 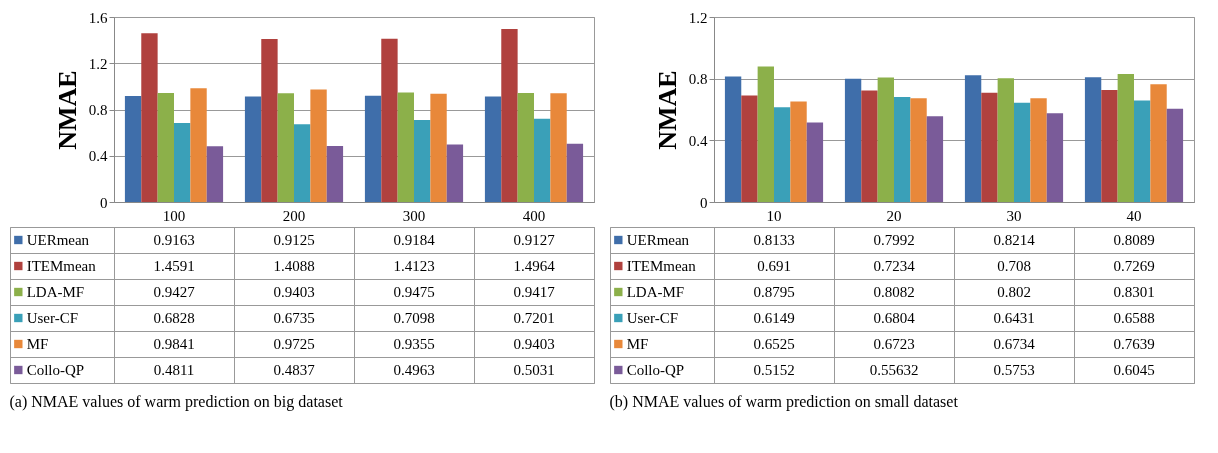 What do you see at coordinates (534, 292) in the screenshot?
I see `data-label: 0.9417` at bounding box center [534, 292].